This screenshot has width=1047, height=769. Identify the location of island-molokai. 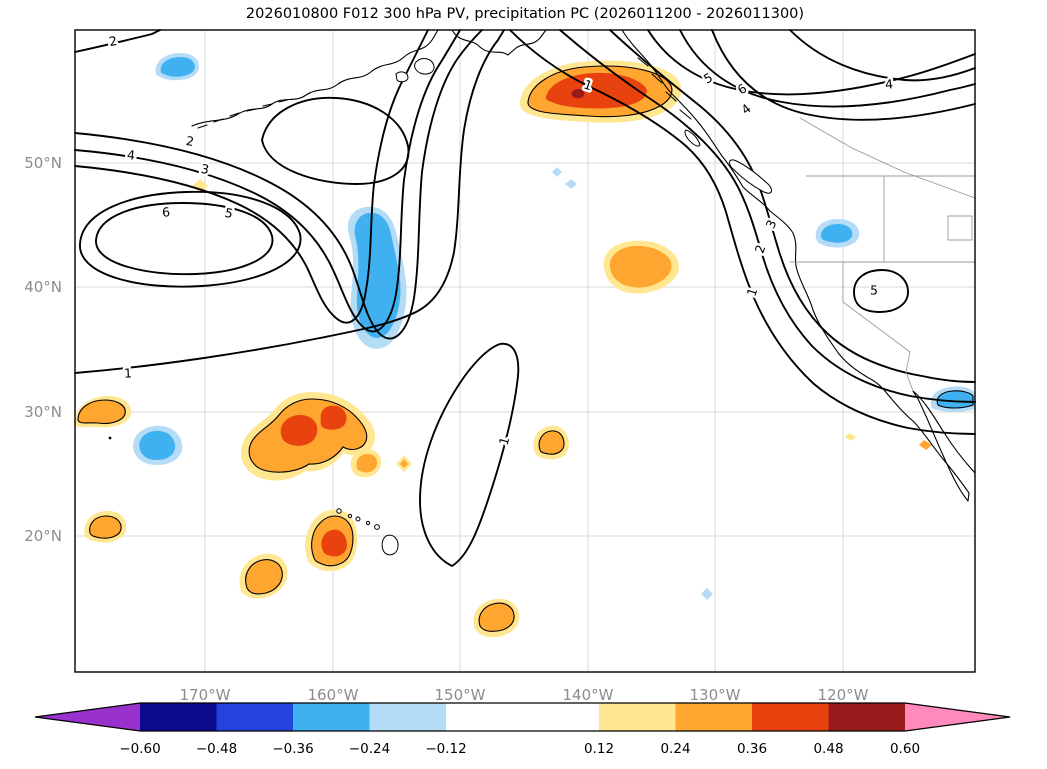
(368, 523).